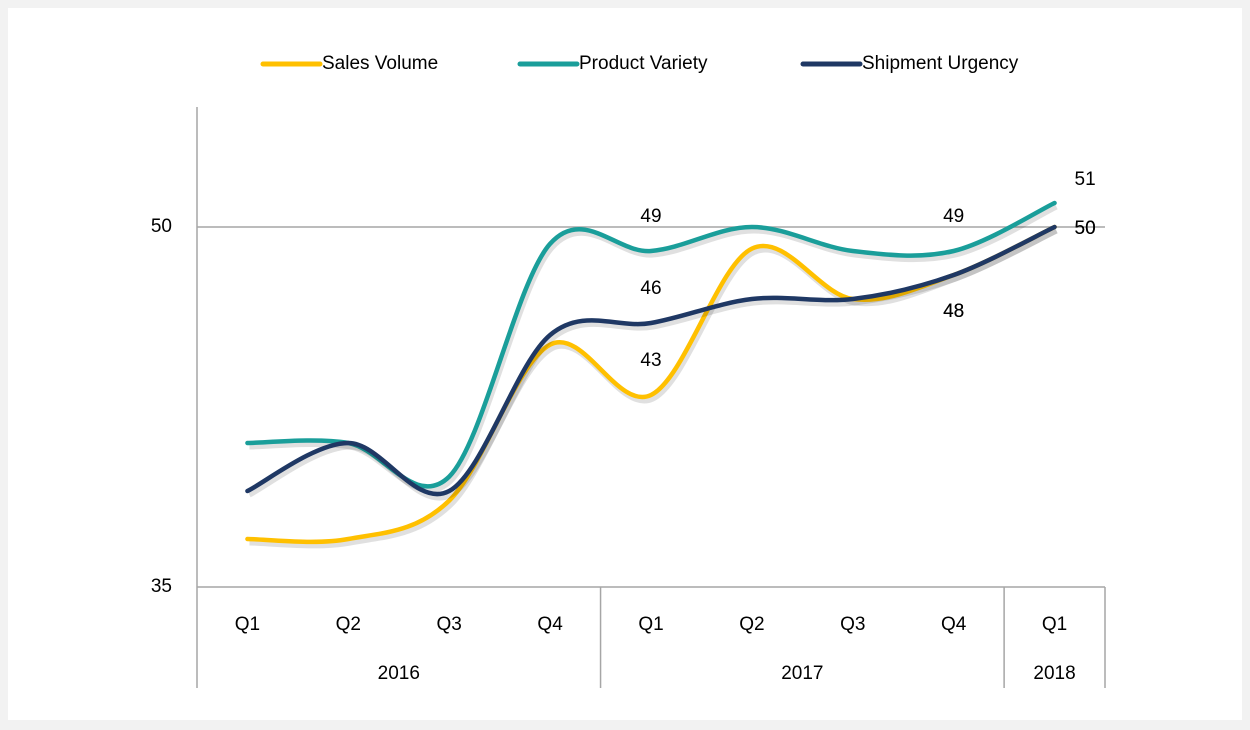 This screenshot has width=1250, height=730. I want to click on data-label: 48, so click(953, 311).